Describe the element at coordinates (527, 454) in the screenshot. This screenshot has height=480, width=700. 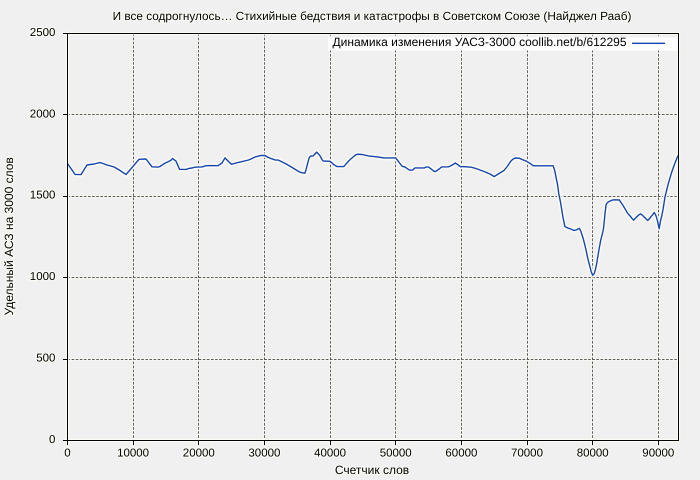
I see `svg-text: 70000` at that location.